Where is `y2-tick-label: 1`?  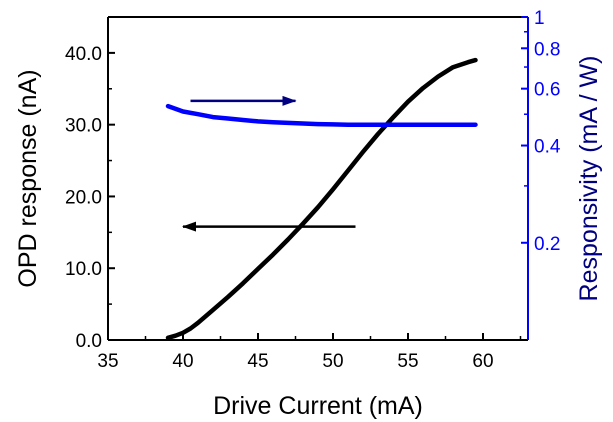 y2-tick-label: 1 is located at coordinates (539, 18).